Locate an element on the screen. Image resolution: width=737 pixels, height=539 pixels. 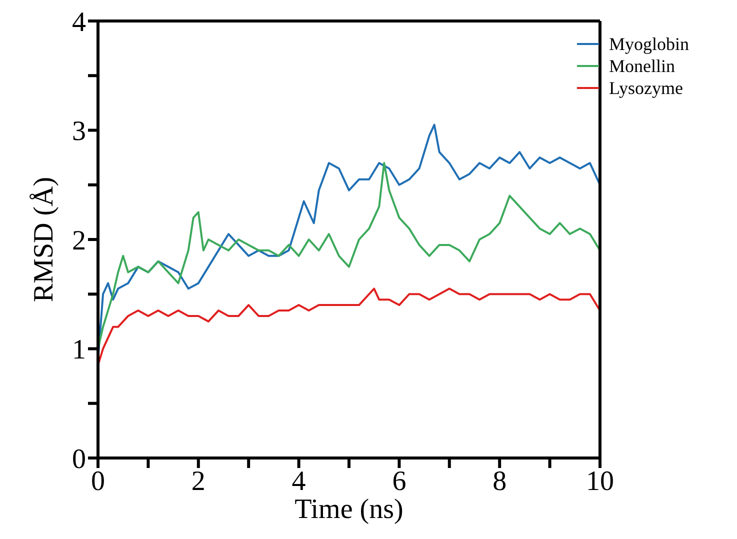
legend-label: Myoglobin is located at coordinates (648, 44).